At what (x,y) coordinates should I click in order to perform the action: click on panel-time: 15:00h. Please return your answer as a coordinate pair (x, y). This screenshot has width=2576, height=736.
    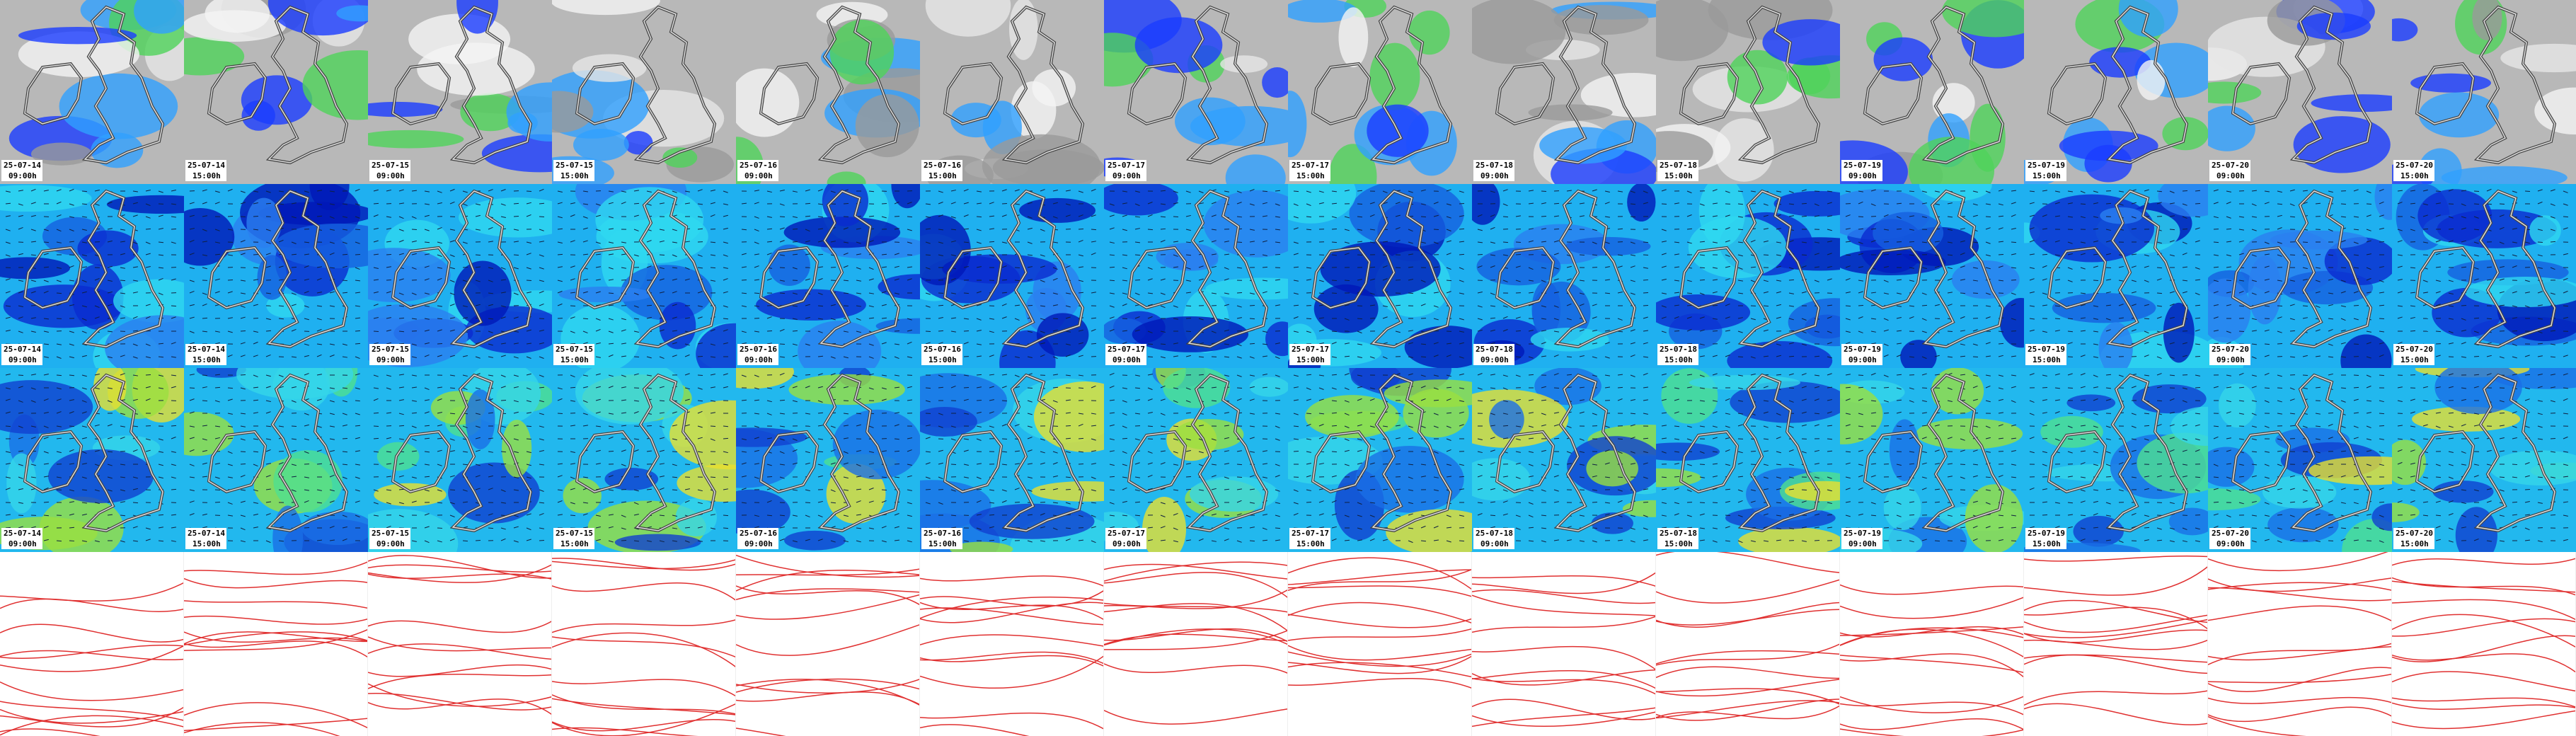
    Looking at the image, I should click on (943, 360).